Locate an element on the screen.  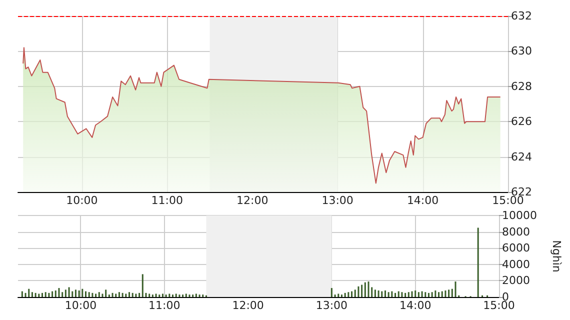
y-tick-label: 6000 is located at coordinates (516, 248).